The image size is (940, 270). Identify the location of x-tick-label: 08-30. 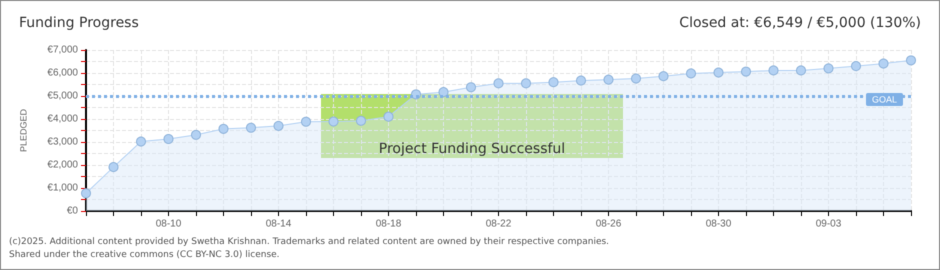
(719, 224).